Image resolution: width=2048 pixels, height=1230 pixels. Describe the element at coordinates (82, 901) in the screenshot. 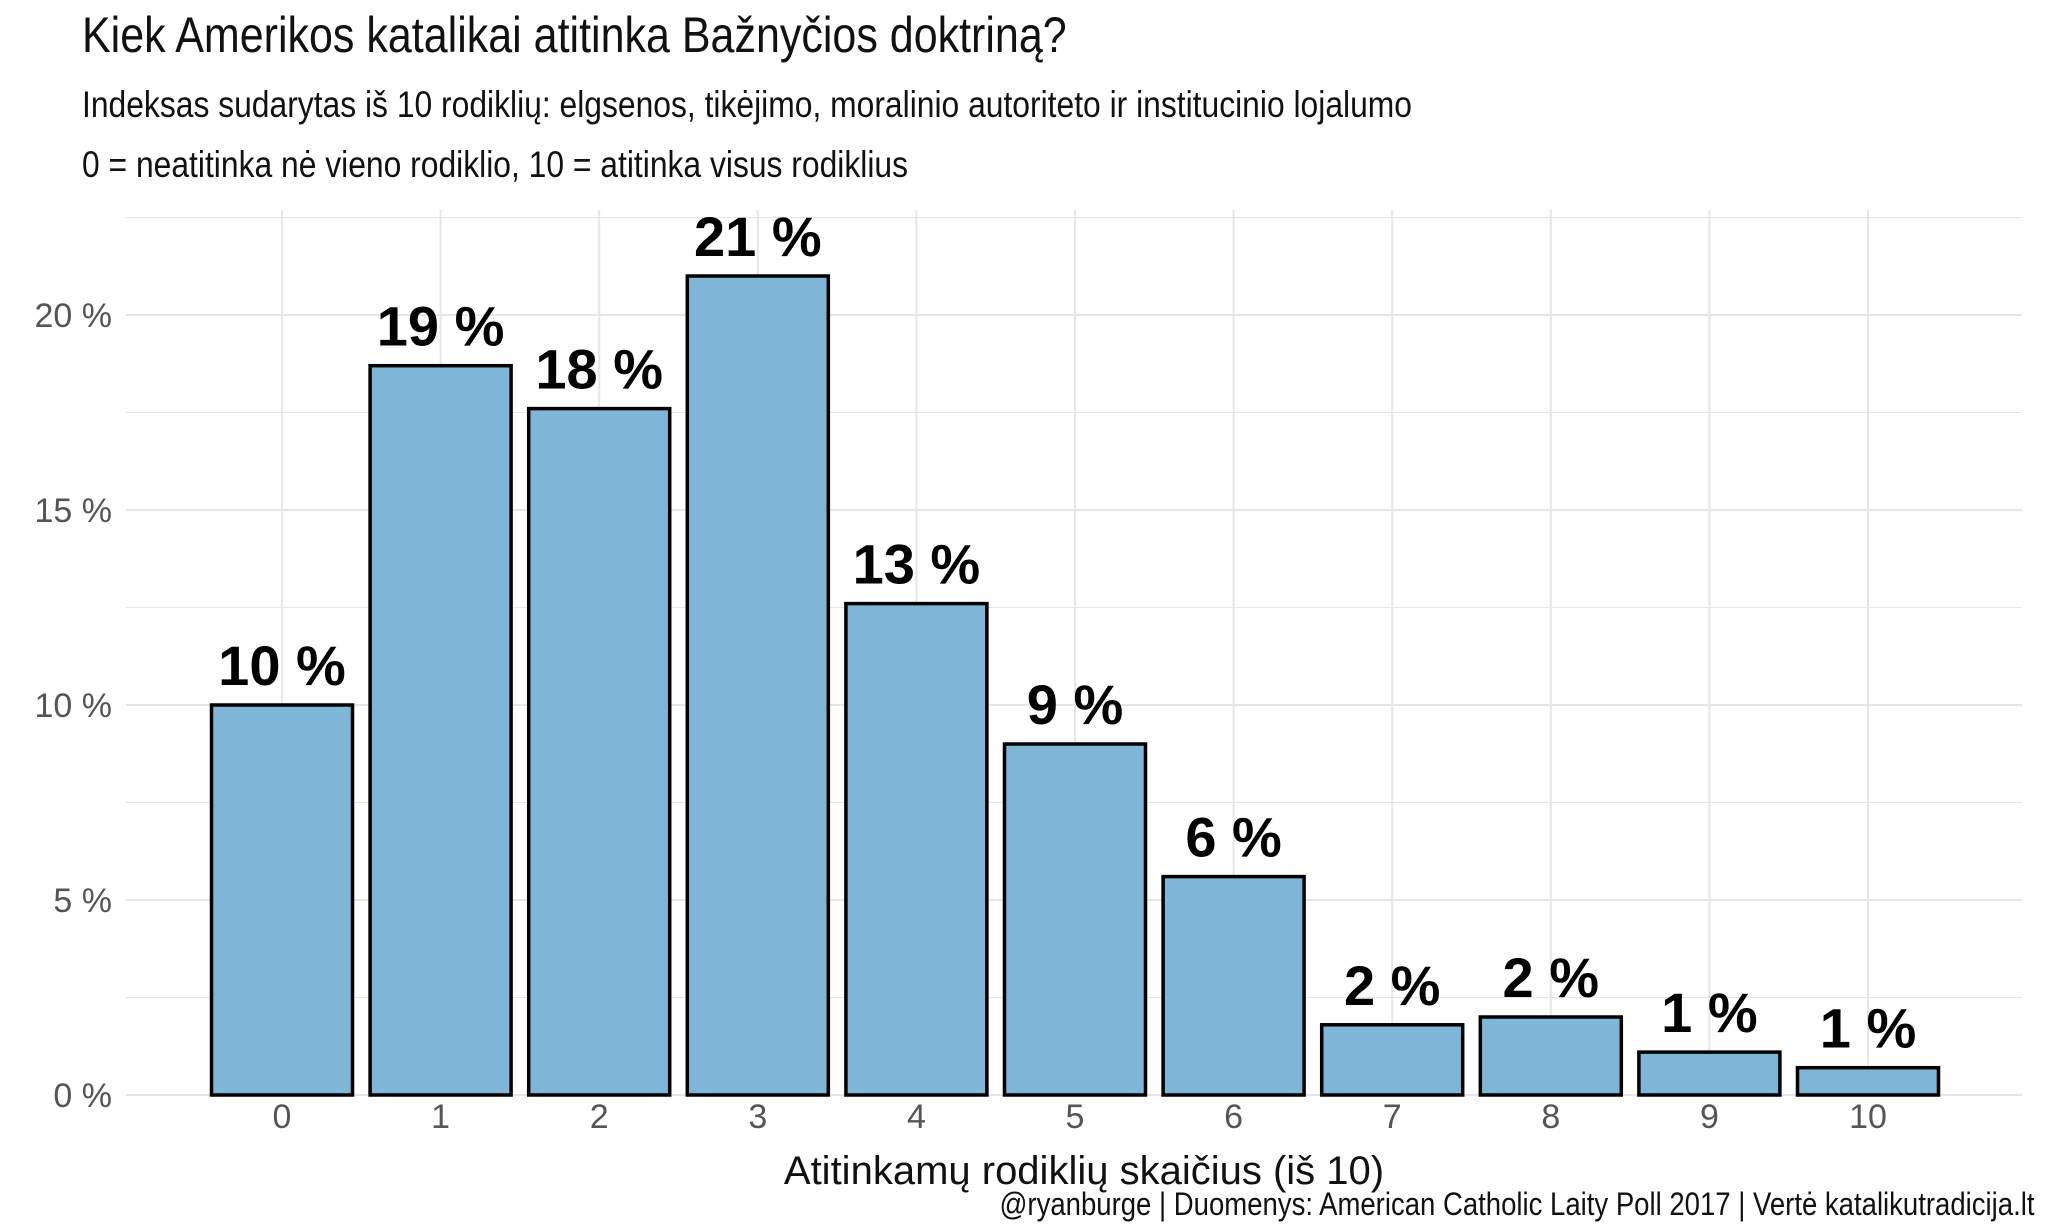

I see `y-tick-label: 5 %` at that location.